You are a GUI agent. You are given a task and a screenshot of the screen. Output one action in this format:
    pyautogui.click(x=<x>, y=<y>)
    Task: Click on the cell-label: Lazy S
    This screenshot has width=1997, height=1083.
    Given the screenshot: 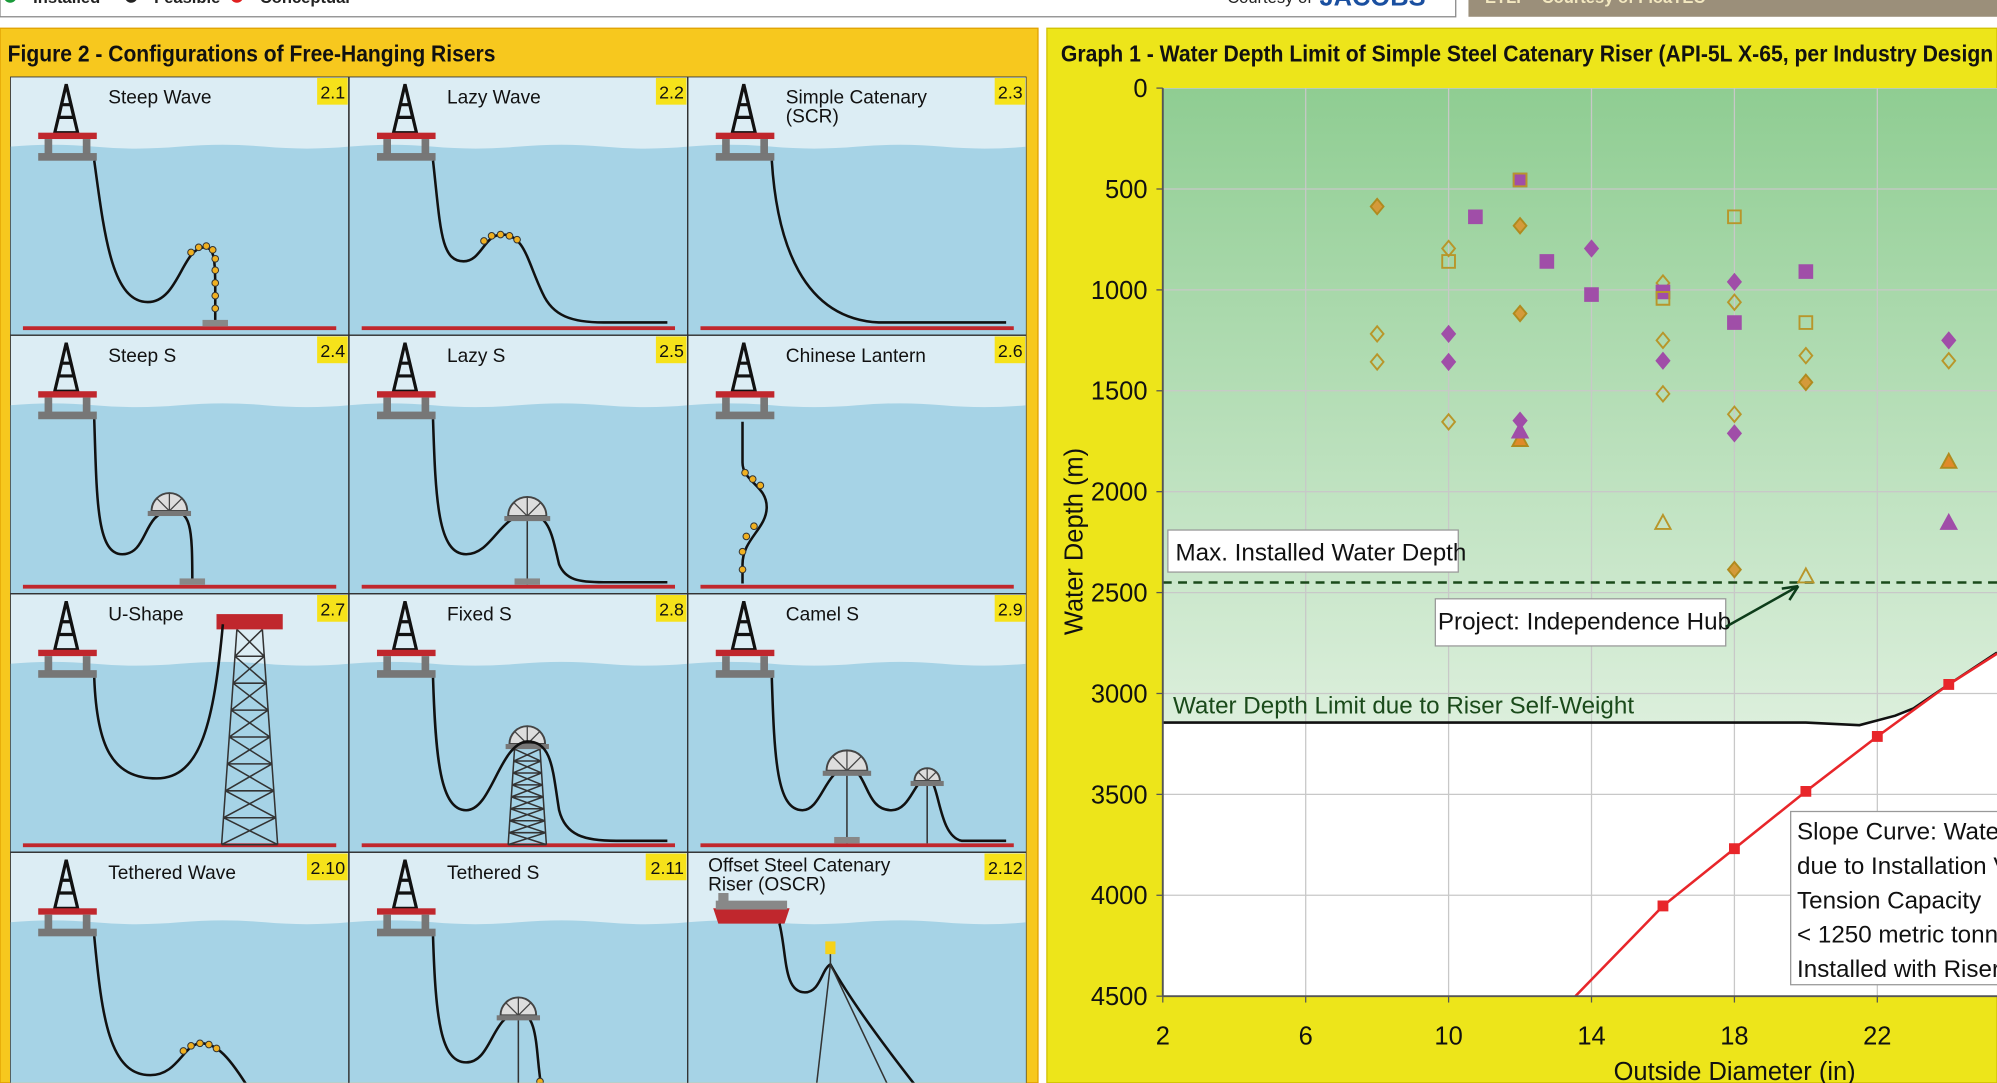 What is the action you would take?
    pyautogui.click(x=476, y=356)
    